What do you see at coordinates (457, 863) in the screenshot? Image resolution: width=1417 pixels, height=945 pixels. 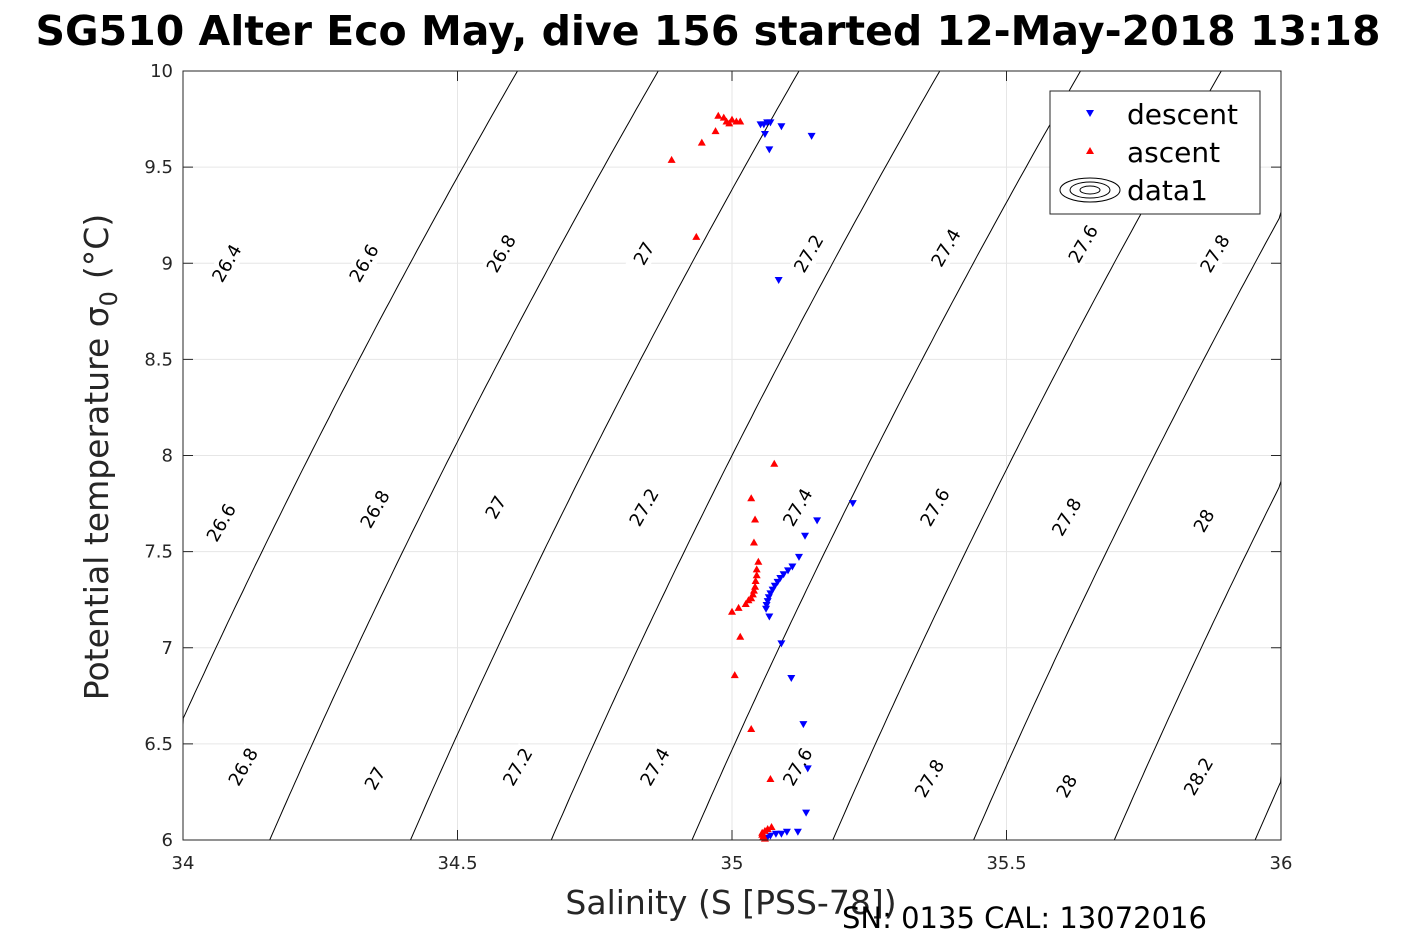 I see `x-tick-label: 34.5` at bounding box center [457, 863].